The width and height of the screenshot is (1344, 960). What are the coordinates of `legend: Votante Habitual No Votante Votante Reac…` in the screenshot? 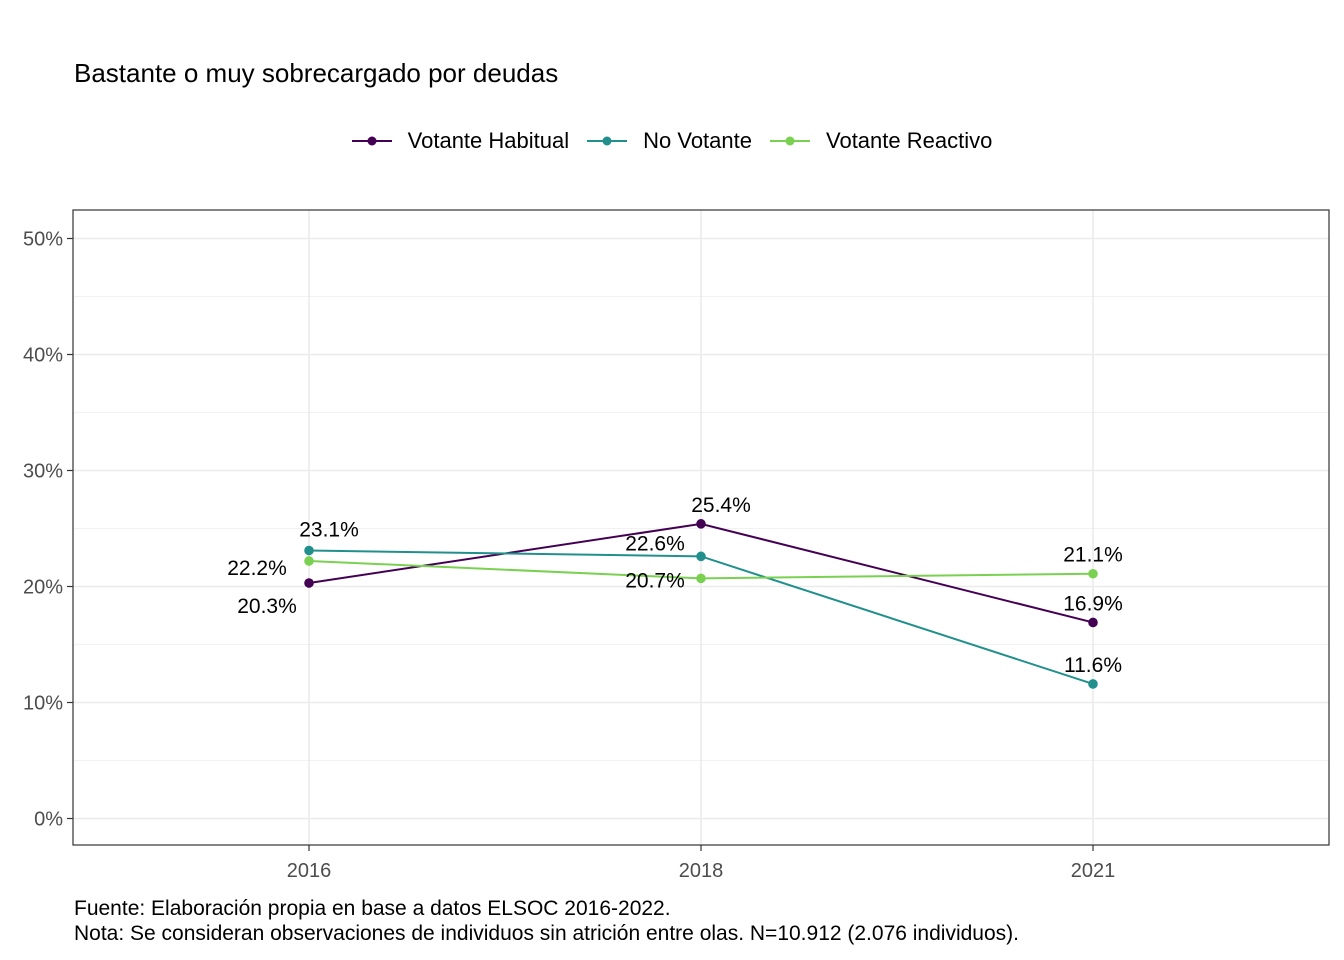 It's located at (672, 141).